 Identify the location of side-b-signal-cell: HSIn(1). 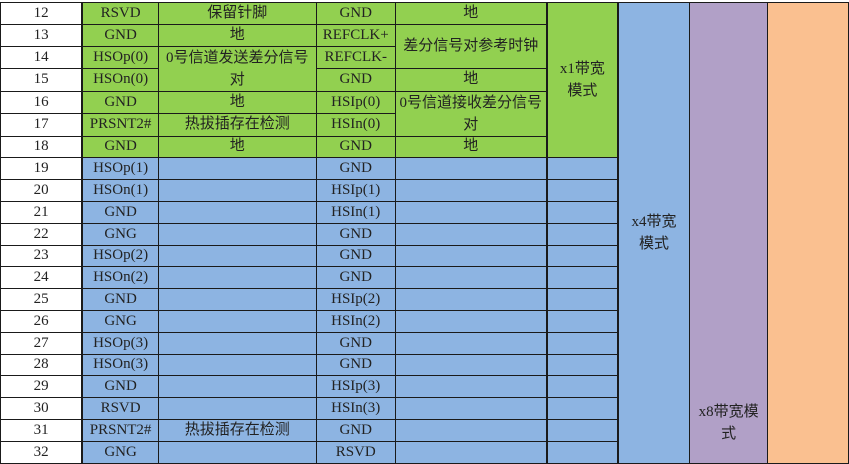
(355, 212).